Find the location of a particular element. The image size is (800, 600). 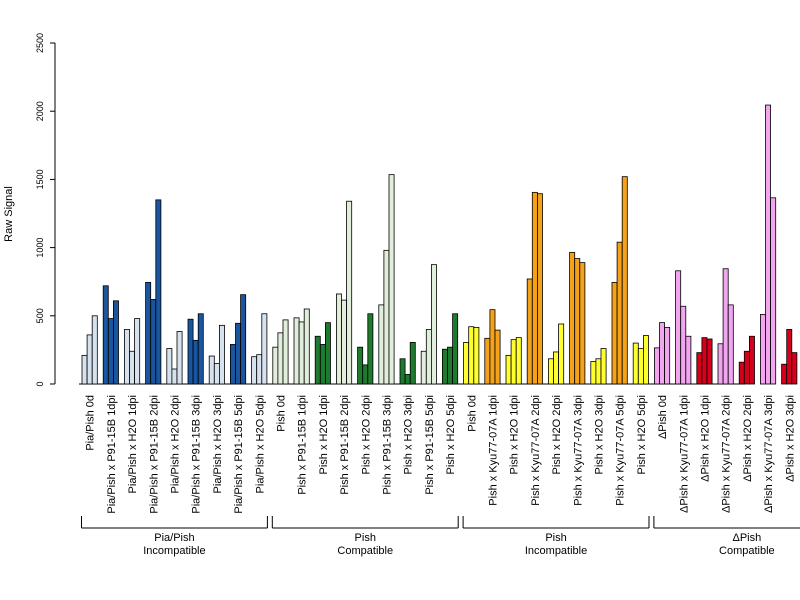

x-tick-label: Pish x Kyu77-07A 1dpi is located at coordinates (493, 450).